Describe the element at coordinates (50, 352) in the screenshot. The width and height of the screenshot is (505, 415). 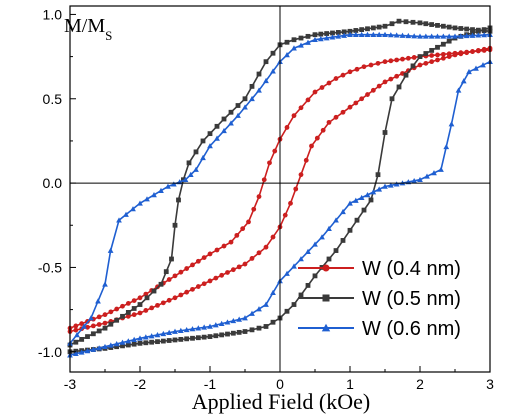
I see `y-tick-label: -1.0` at that location.